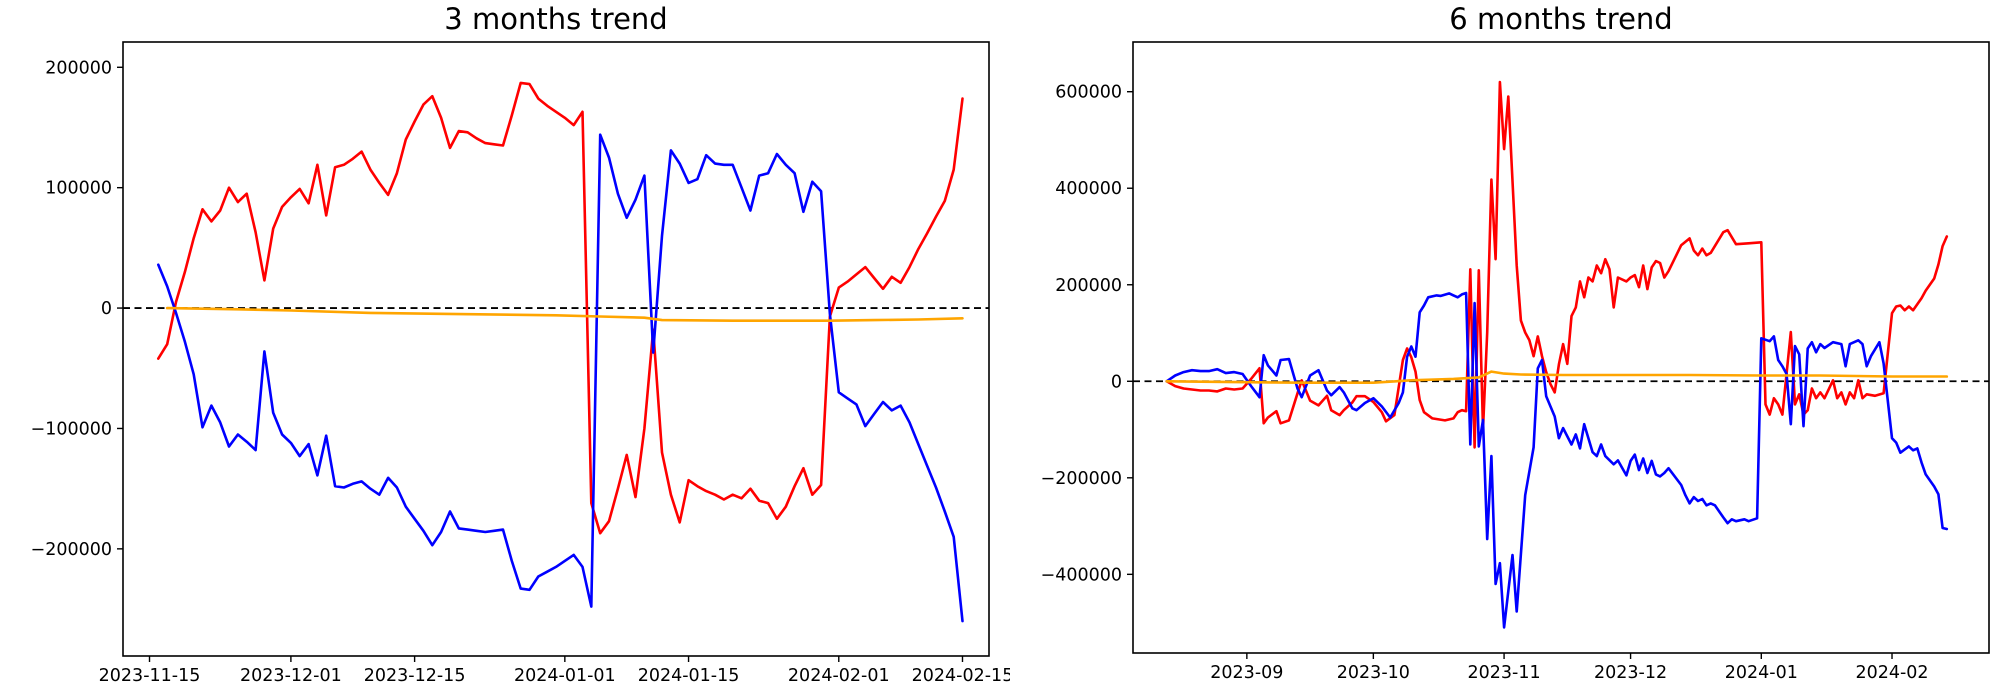  Describe the element at coordinates (1081, 575) in the screenshot. I see `y-tick-label: −400000` at that location.